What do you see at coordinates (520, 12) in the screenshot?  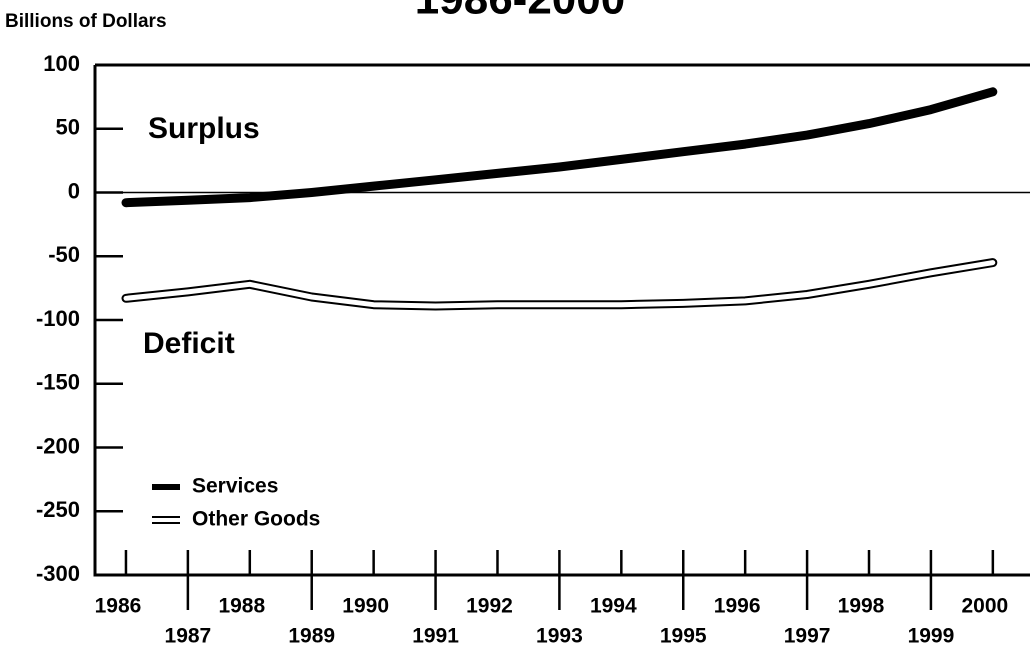 I see `chart-title: 1986-2000` at bounding box center [520, 12].